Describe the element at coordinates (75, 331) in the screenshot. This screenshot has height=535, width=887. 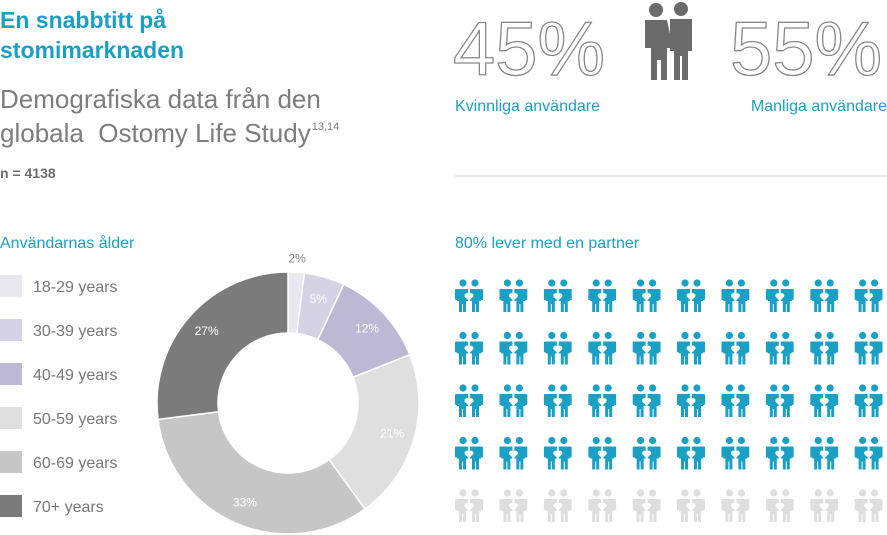
I see `legend-label: 30-39 years` at that location.